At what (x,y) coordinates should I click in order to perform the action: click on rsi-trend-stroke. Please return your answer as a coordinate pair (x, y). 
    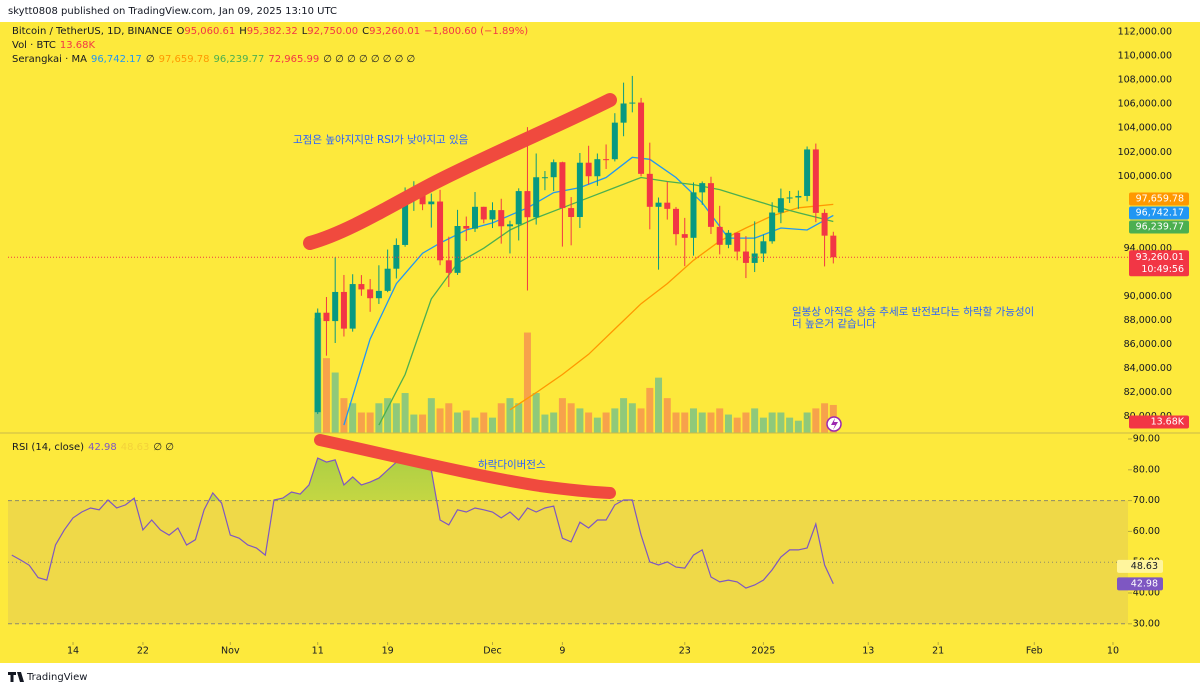
    Looking at the image, I should click on (465, 466).